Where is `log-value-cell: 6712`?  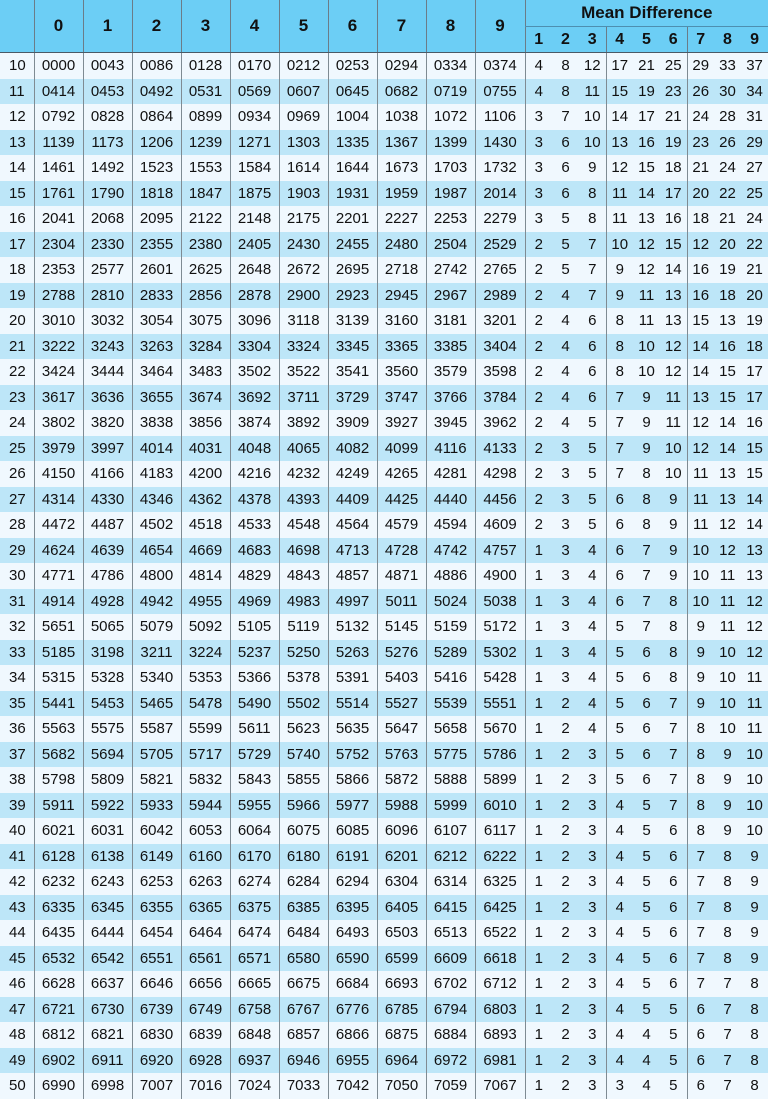 log-value-cell: 6712 is located at coordinates (499, 984).